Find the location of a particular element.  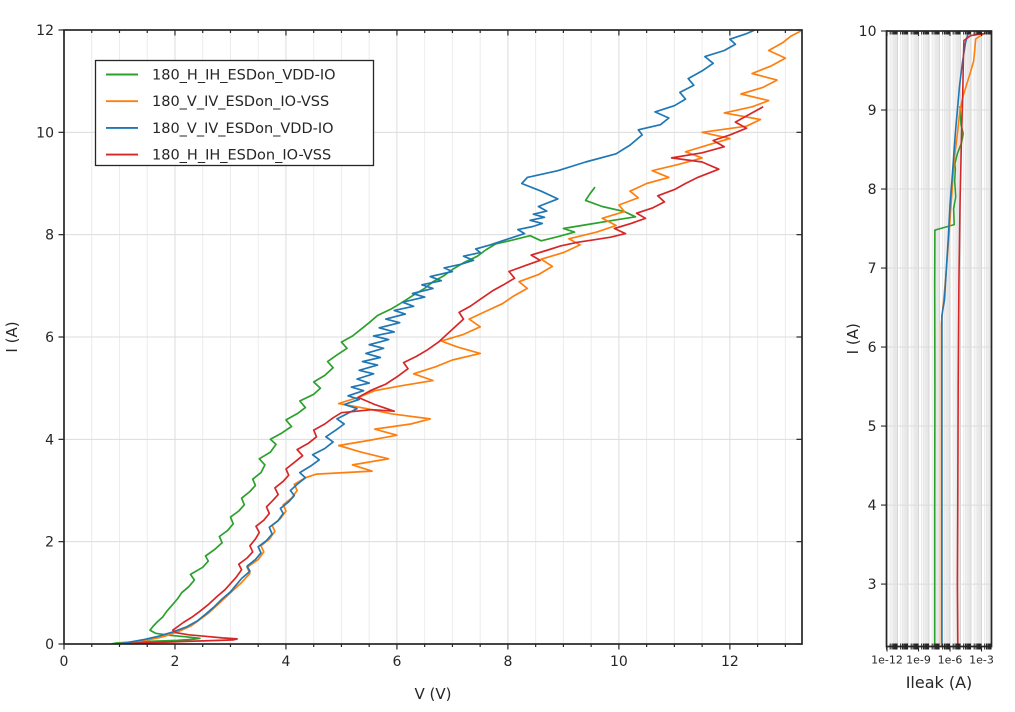

legend-label: 180_V_IV_ESDon_IO-VSS is located at coordinates (240, 102).